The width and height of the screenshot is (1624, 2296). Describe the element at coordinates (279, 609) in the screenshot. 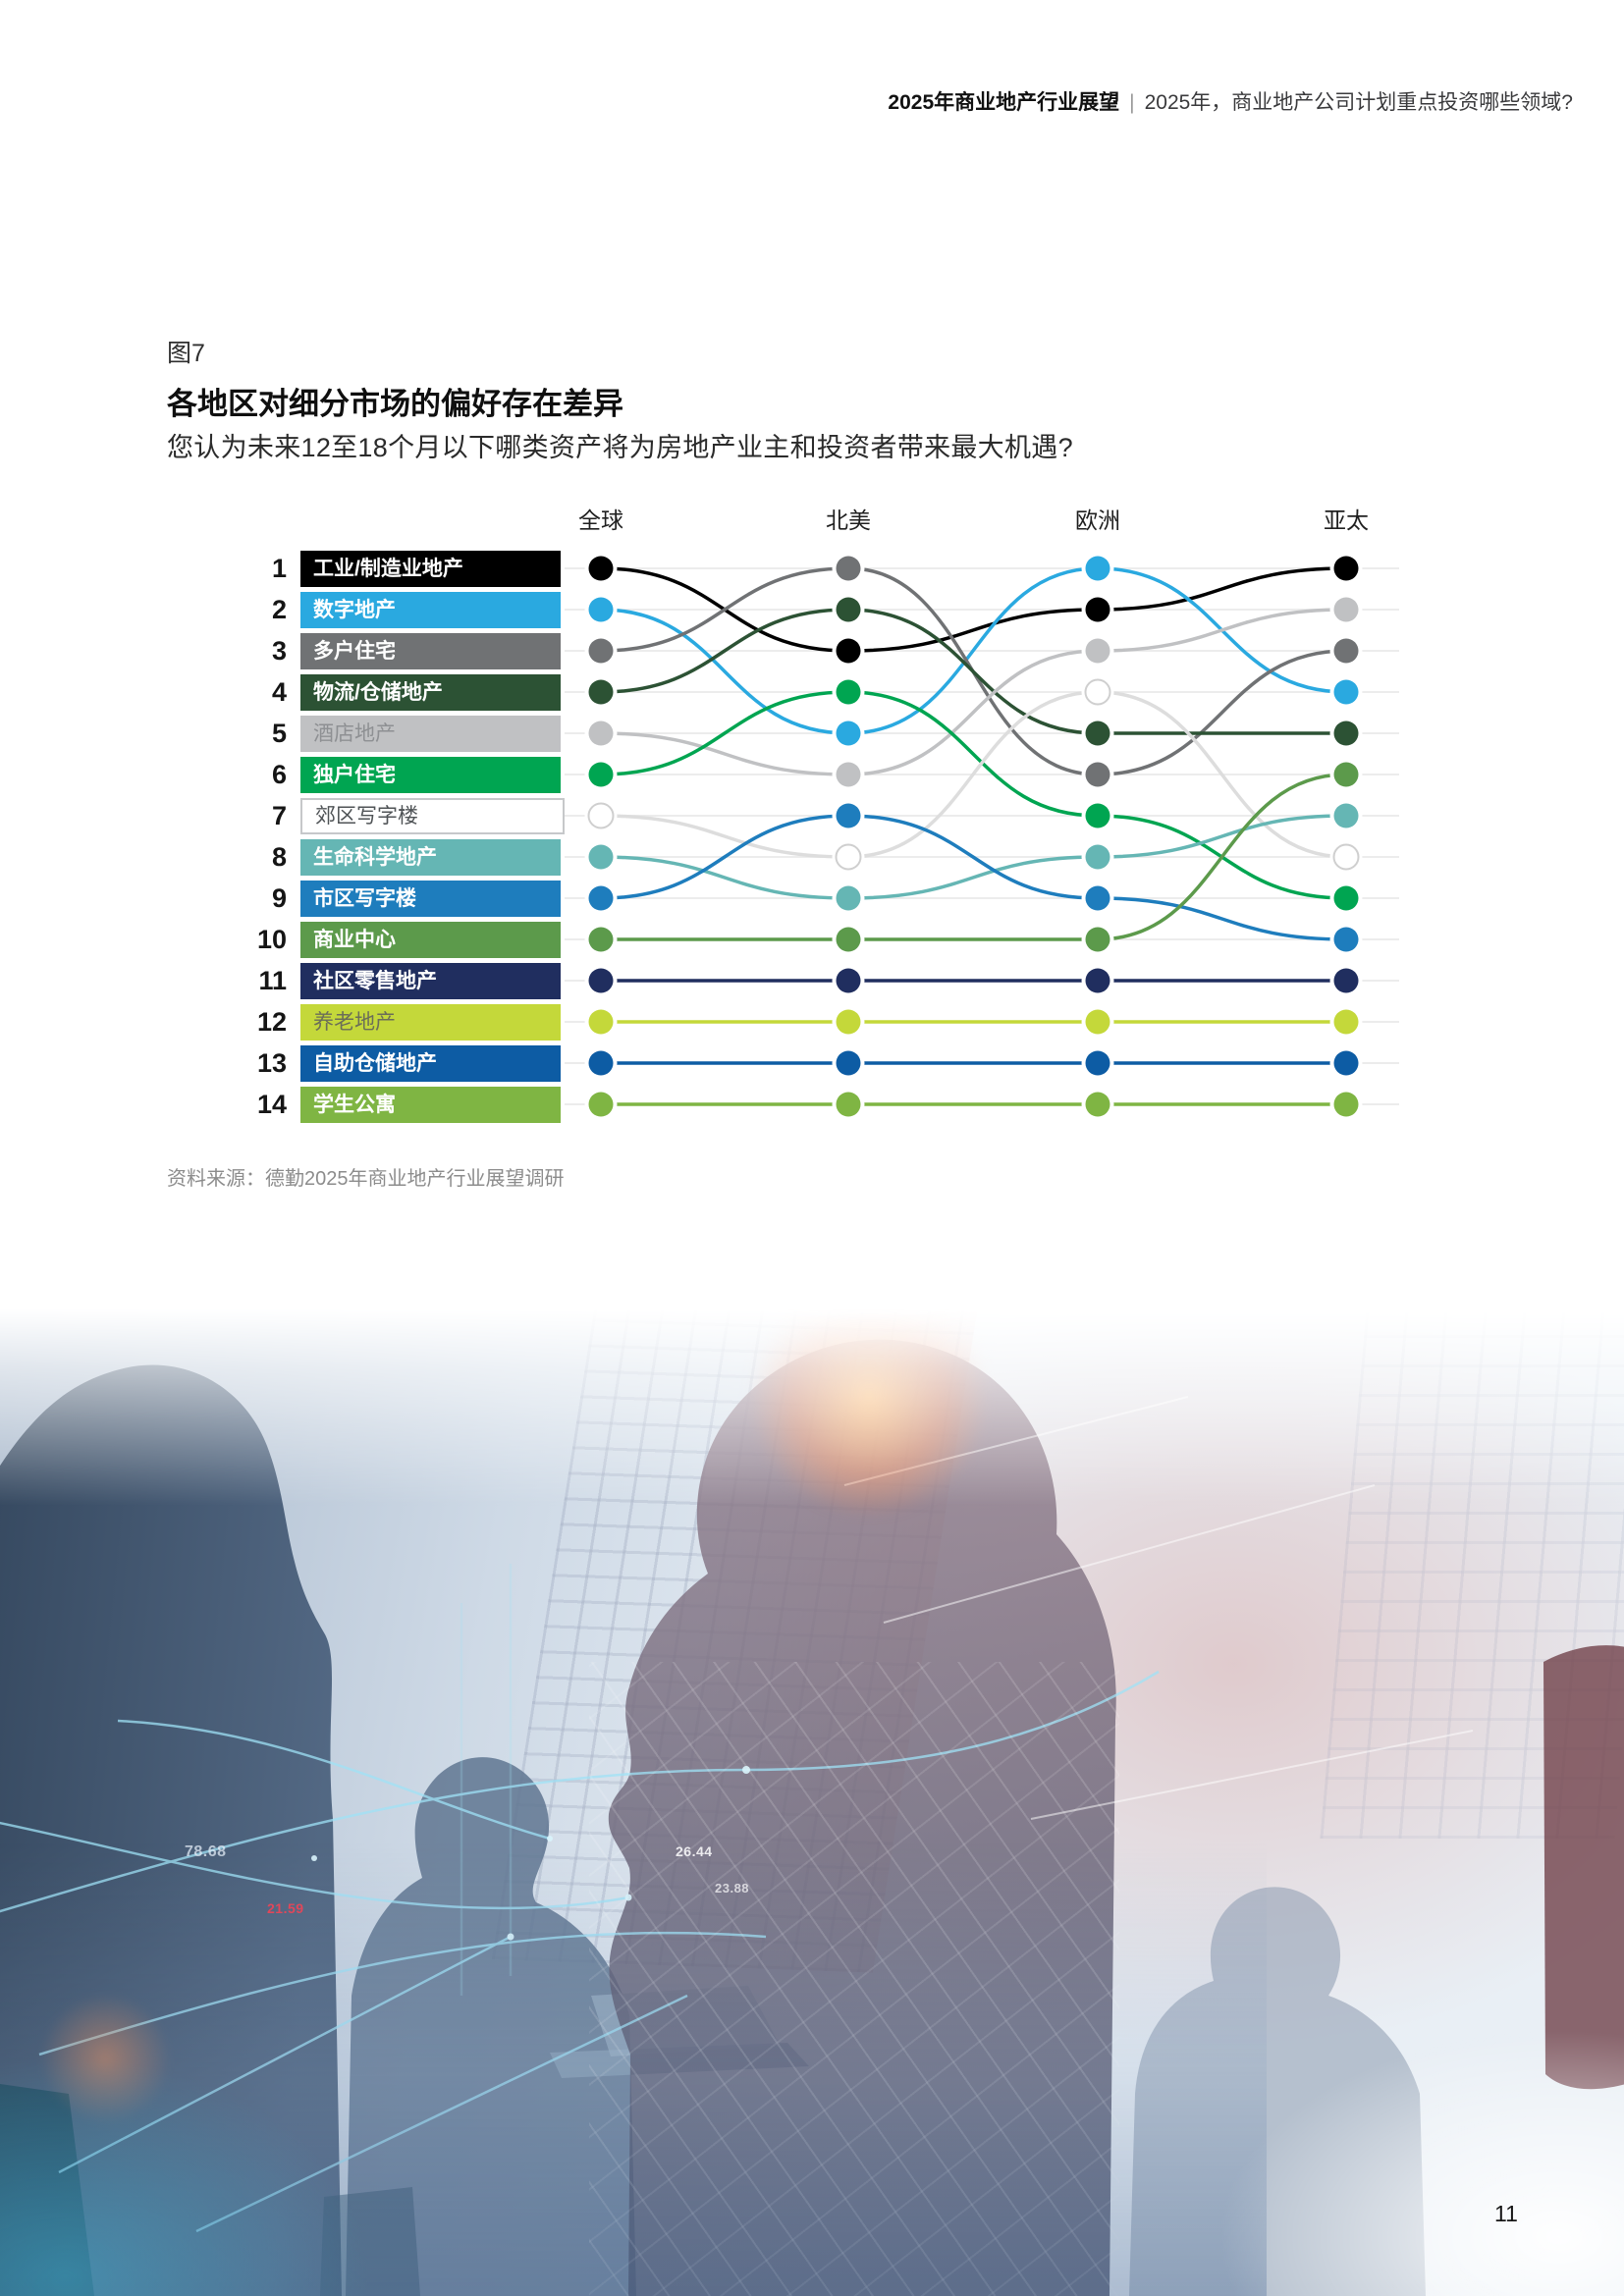

I see `rank-number: 2` at that location.